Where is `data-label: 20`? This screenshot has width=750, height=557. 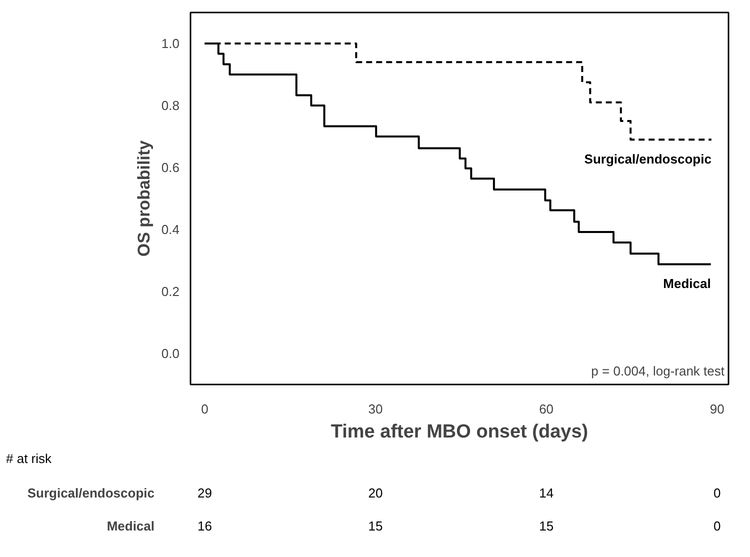 data-label: 20 is located at coordinates (375, 492).